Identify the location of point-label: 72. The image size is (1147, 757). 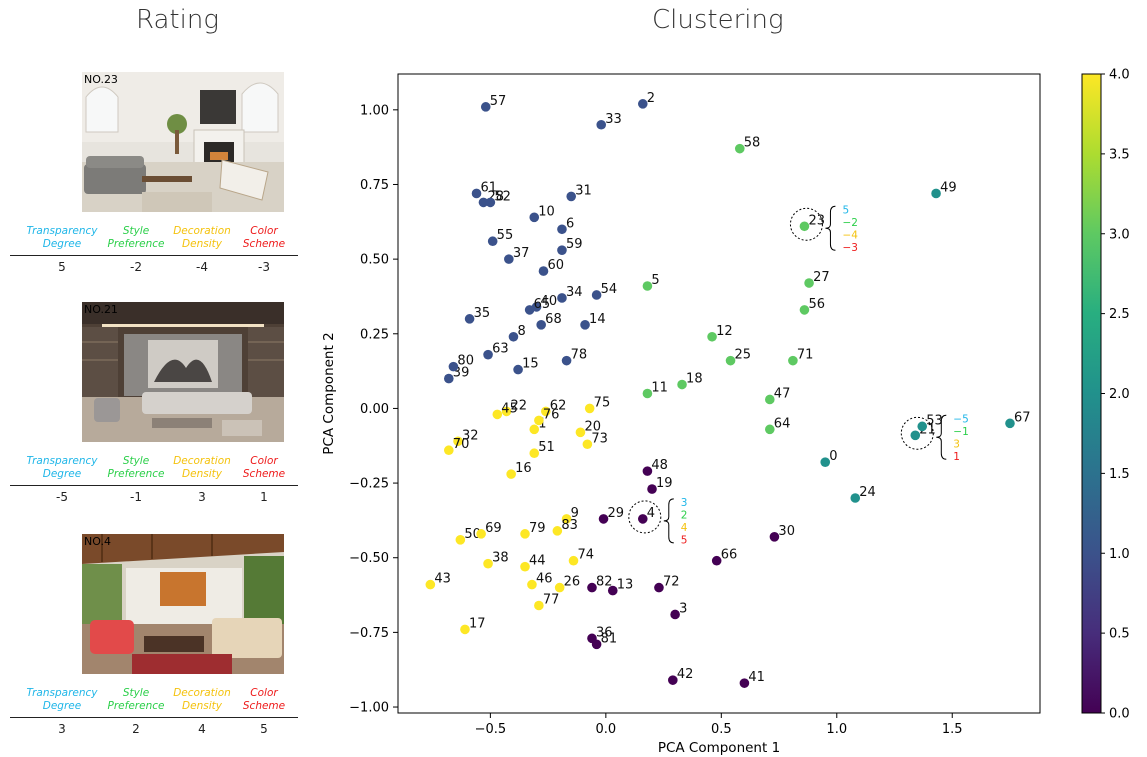
(671, 582).